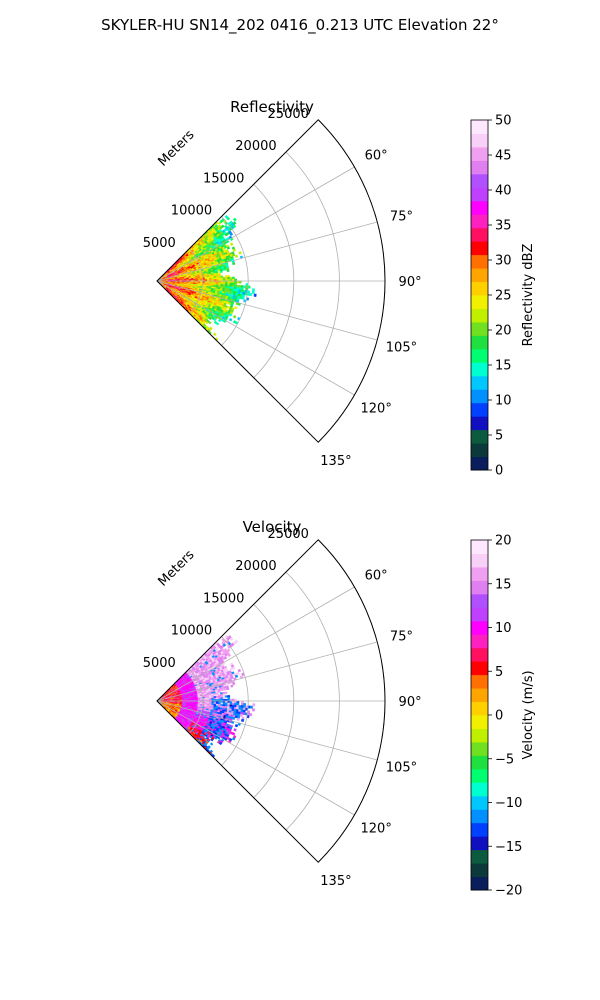 The image size is (600, 1000). Describe the element at coordinates (499, 471) in the screenshot. I see `colorbar-tick-label: 0` at that location.